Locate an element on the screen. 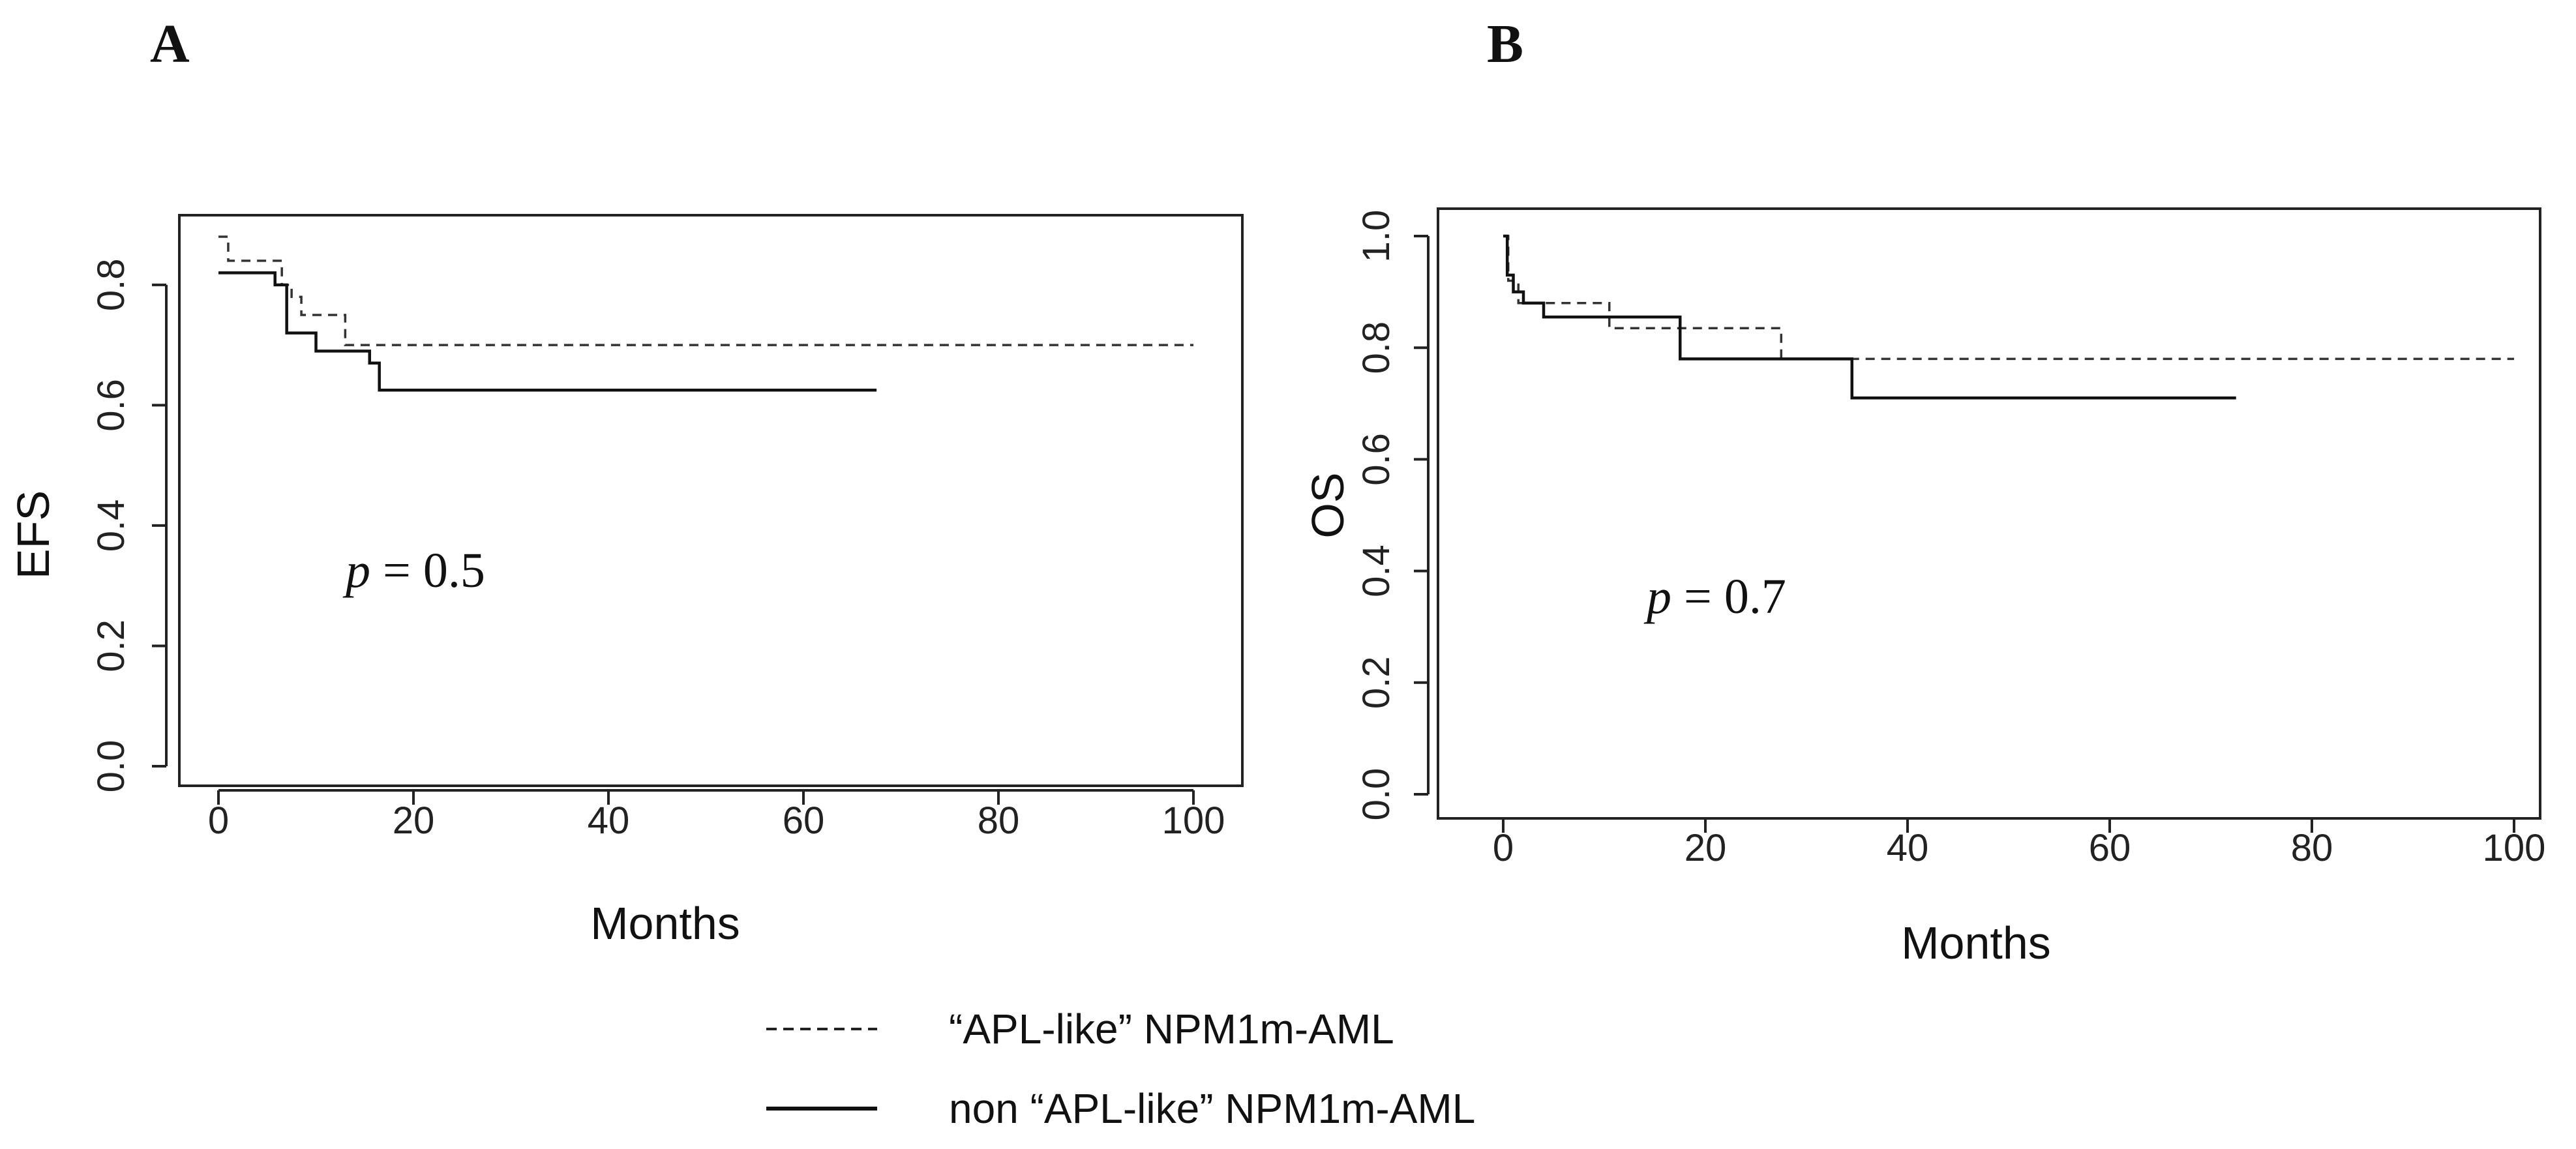 This screenshot has height=1149, width=2576. os-y-tick-label: 1.0 is located at coordinates (1376, 236).